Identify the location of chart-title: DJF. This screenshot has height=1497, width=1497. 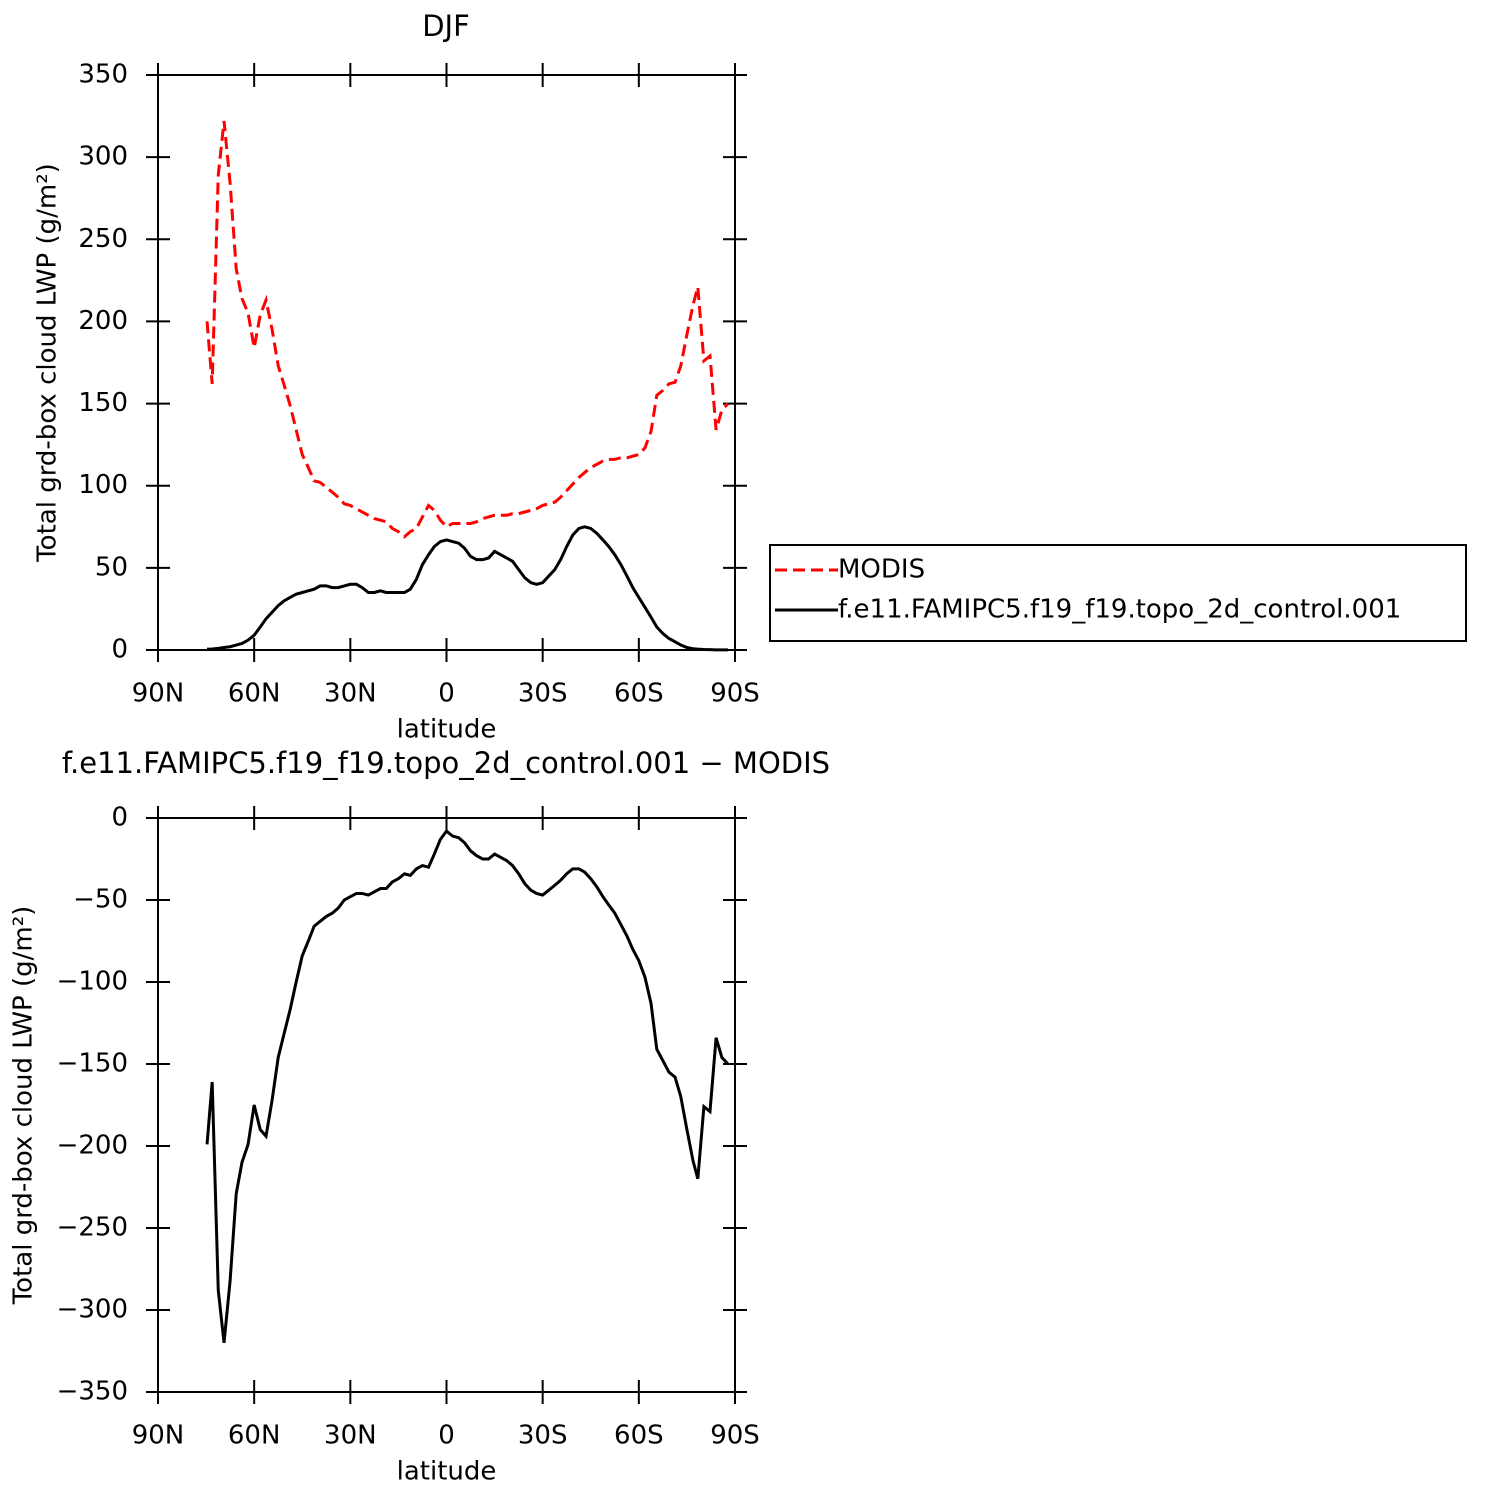
(446, 26).